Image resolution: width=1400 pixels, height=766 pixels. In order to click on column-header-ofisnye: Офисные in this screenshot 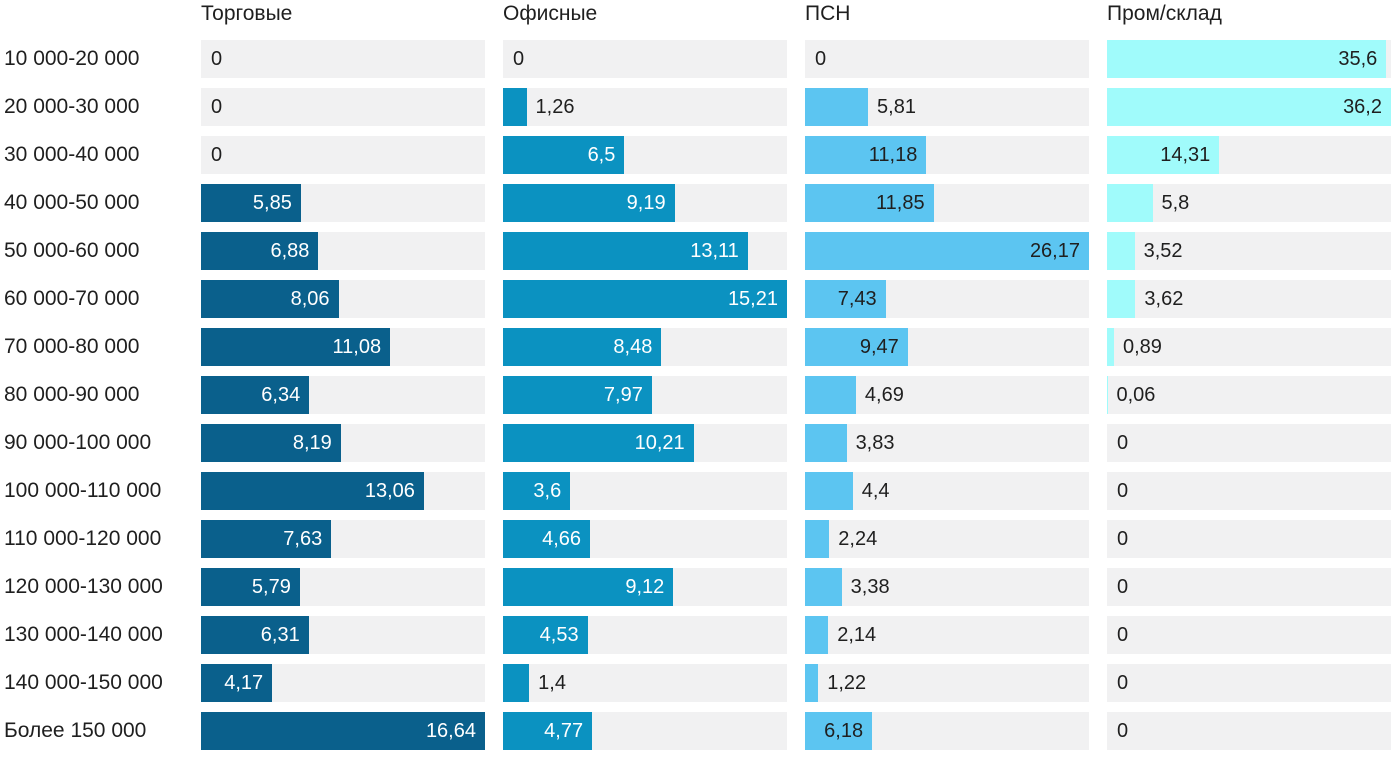, I will do `click(550, 13)`.